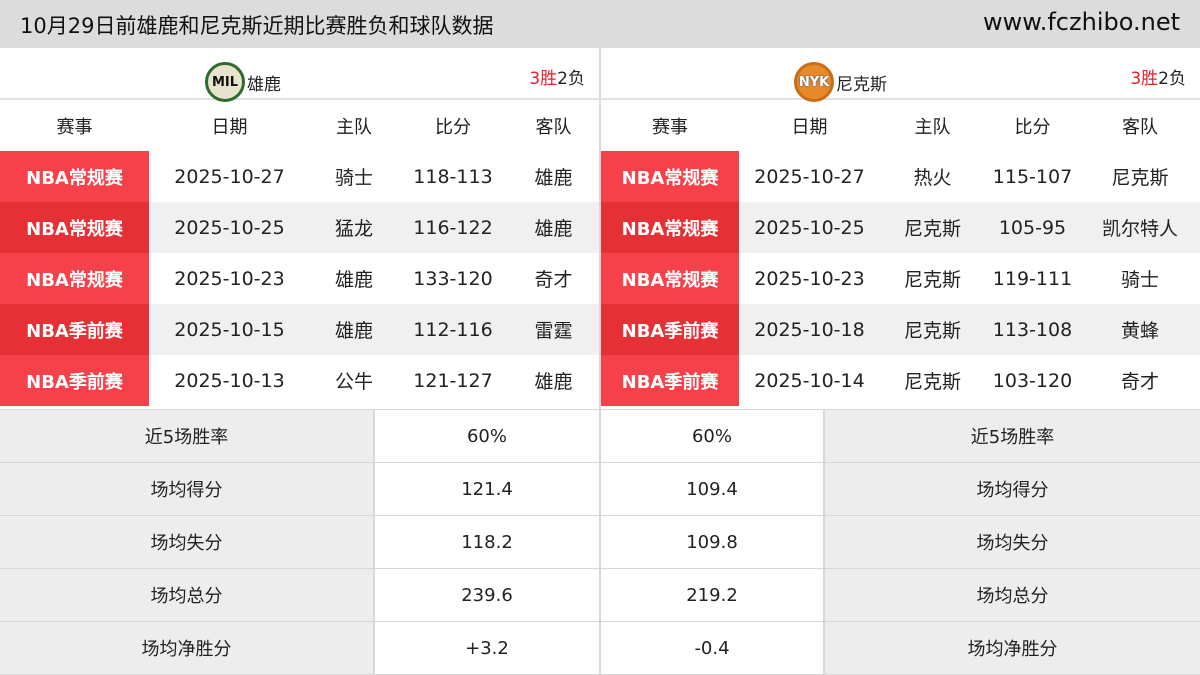  Describe the element at coordinates (299, 75) in the screenshot. I see `team-header: MIL 雄鹿 3胜2负` at that location.